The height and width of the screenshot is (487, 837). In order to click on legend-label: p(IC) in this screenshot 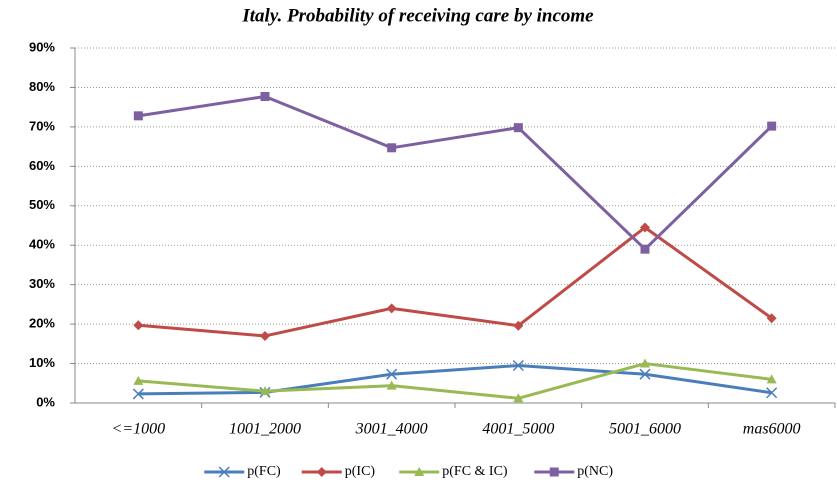, I will do `click(360, 471)`.